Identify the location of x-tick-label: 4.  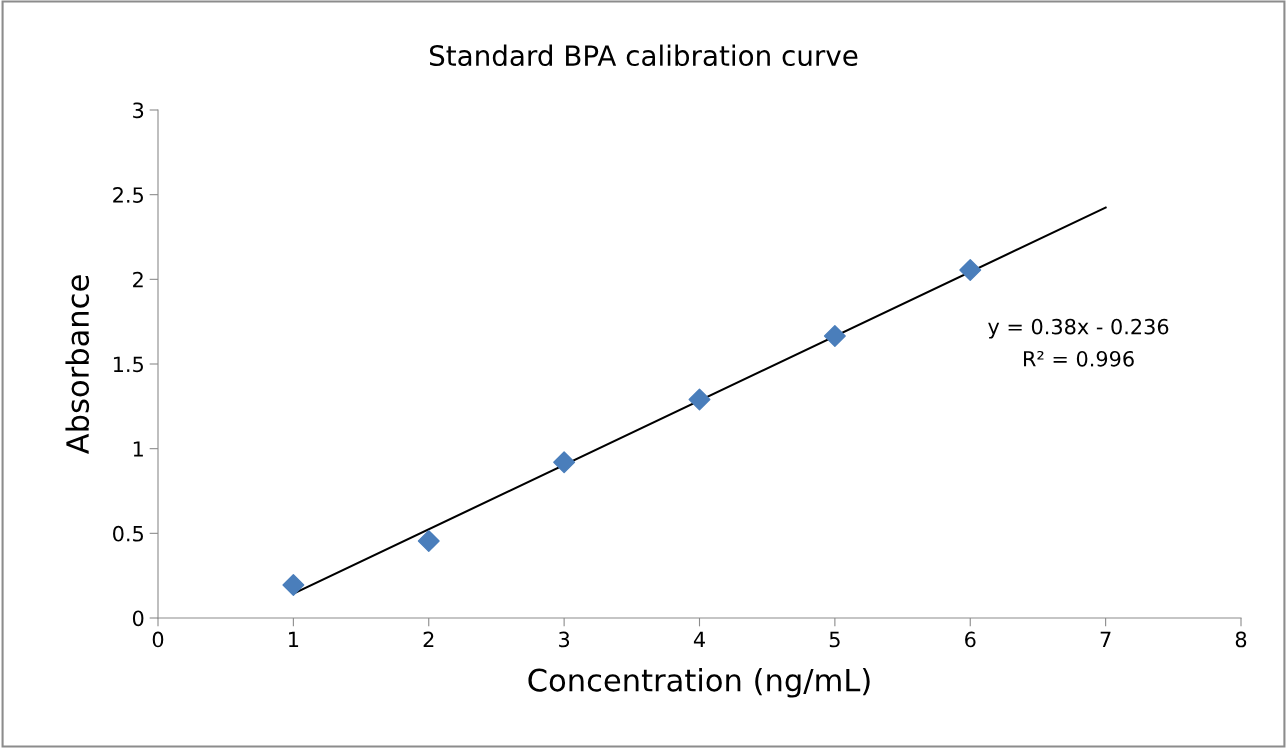
(699, 639).